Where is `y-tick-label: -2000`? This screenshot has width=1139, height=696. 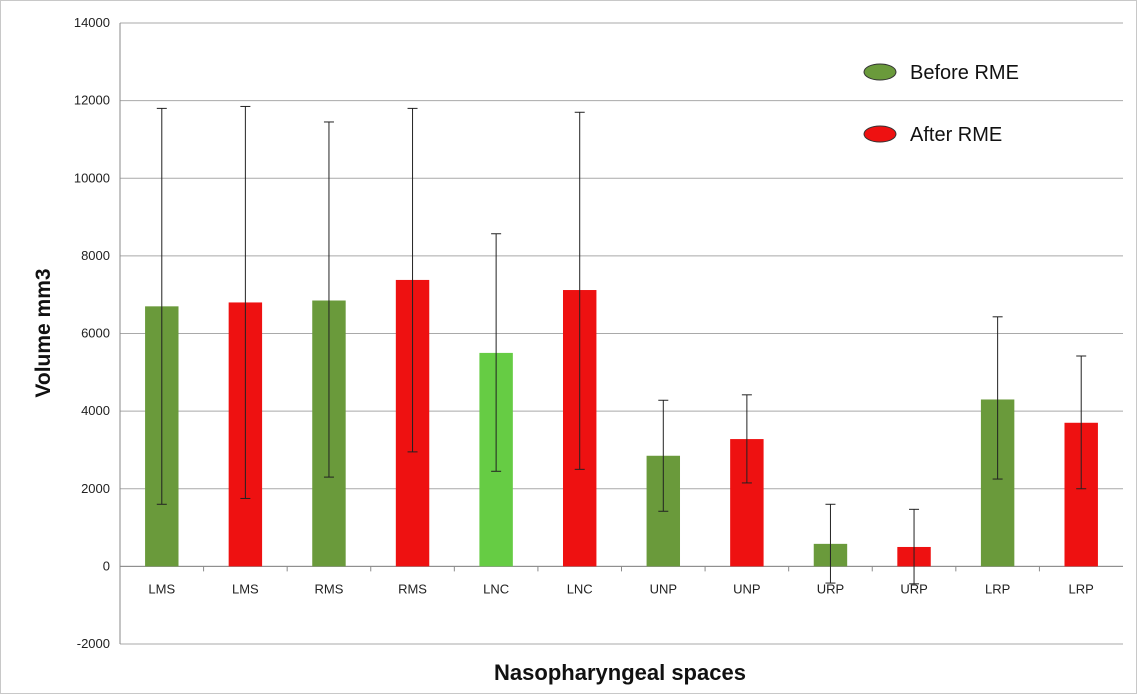 y-tick-label: -2000 is located at coordinates (93, 643).